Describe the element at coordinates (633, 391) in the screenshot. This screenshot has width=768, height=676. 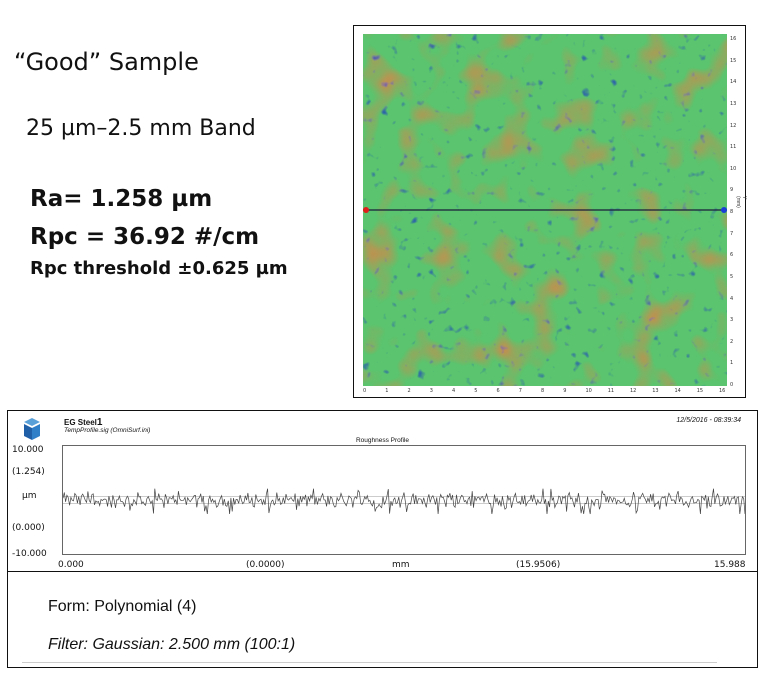
I see `x-tick-label: 12` at that location.